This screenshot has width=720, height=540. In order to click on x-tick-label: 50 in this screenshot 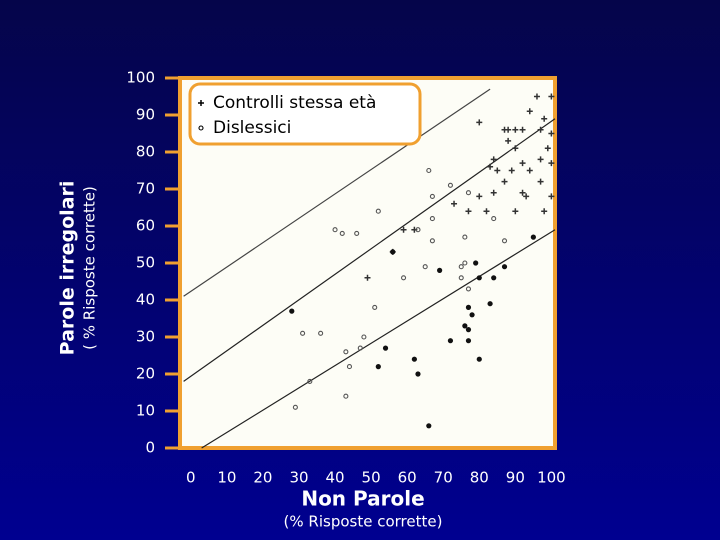, I will do `click(371, 478)`.